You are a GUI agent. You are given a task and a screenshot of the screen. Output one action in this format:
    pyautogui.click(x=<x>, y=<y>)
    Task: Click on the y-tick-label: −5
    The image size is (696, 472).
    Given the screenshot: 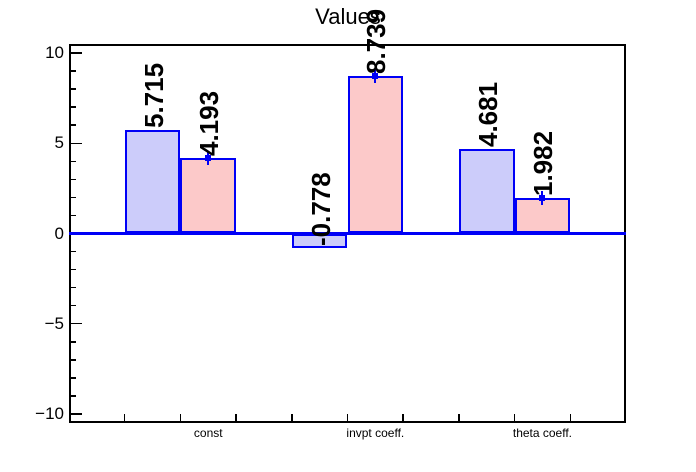 What is the action you would take?
    pyautogui.click(x=54, y=323)
    